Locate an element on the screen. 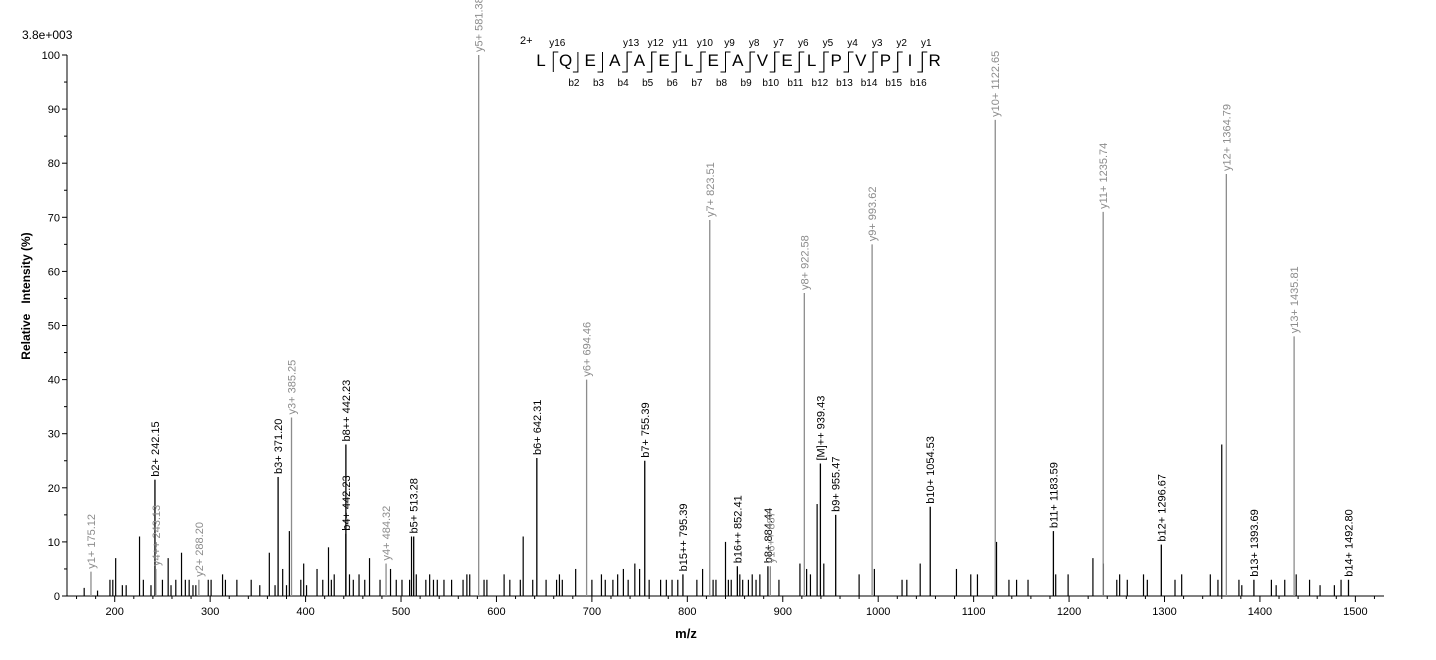 The image size is (1436, 660). peak-label: b10+ 1054.53 is located at coordinates (931, 470).